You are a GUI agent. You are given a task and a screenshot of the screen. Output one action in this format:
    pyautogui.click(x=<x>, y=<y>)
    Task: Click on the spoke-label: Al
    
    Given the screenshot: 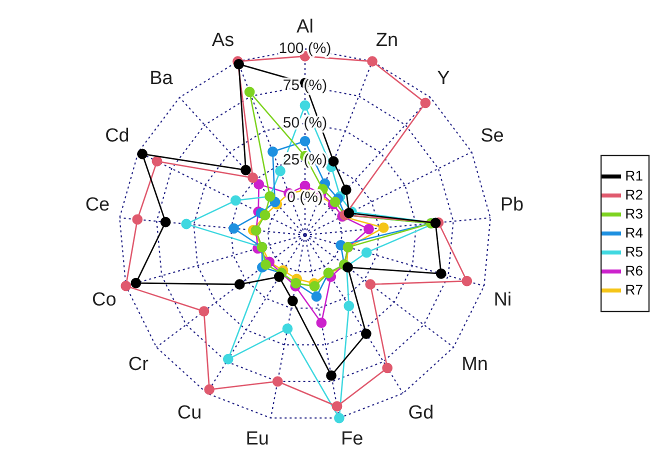 What is the action you would take?
    pyautogui.click(x=305, y=27)
    